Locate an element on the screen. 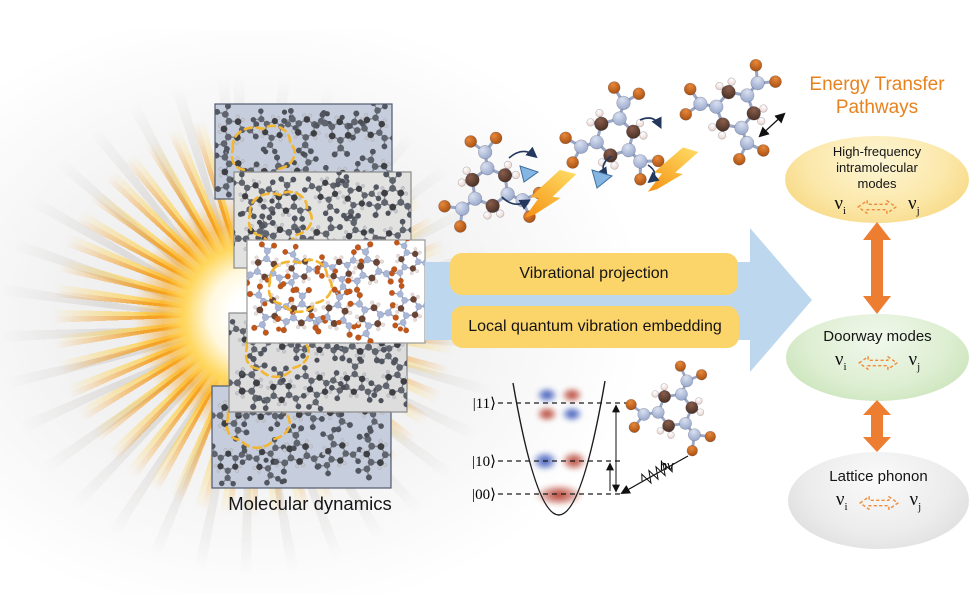 This screenshot has height=594, width=972. pathways-title: Energy Transfer Pathways is located at coordinates (876, 96).